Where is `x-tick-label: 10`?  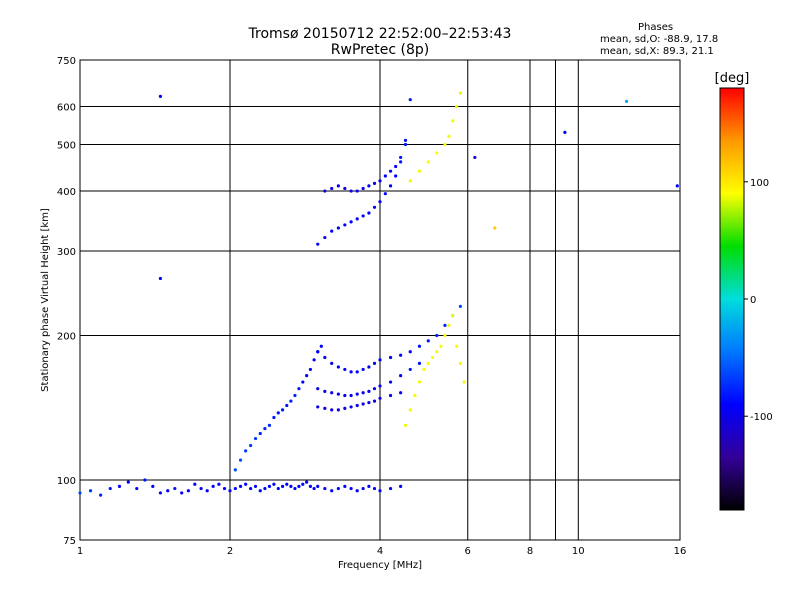
x-tick-label: 10 is located at coordinates (578, 551).